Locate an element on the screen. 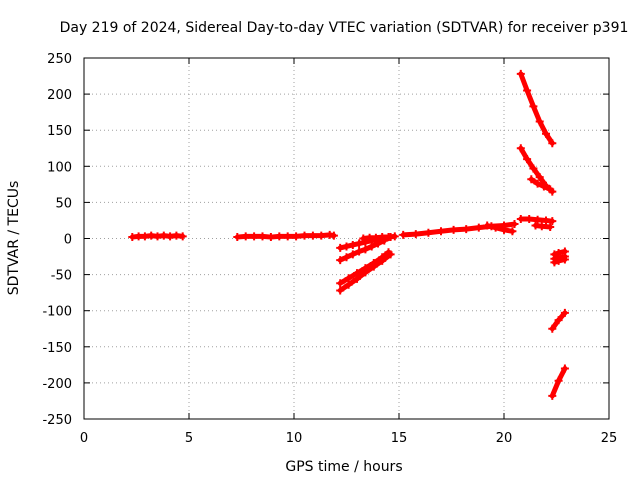 The height and width of the screenshot is (480, 640). y-tick-label: -250 is located at coordinates (57, 420).